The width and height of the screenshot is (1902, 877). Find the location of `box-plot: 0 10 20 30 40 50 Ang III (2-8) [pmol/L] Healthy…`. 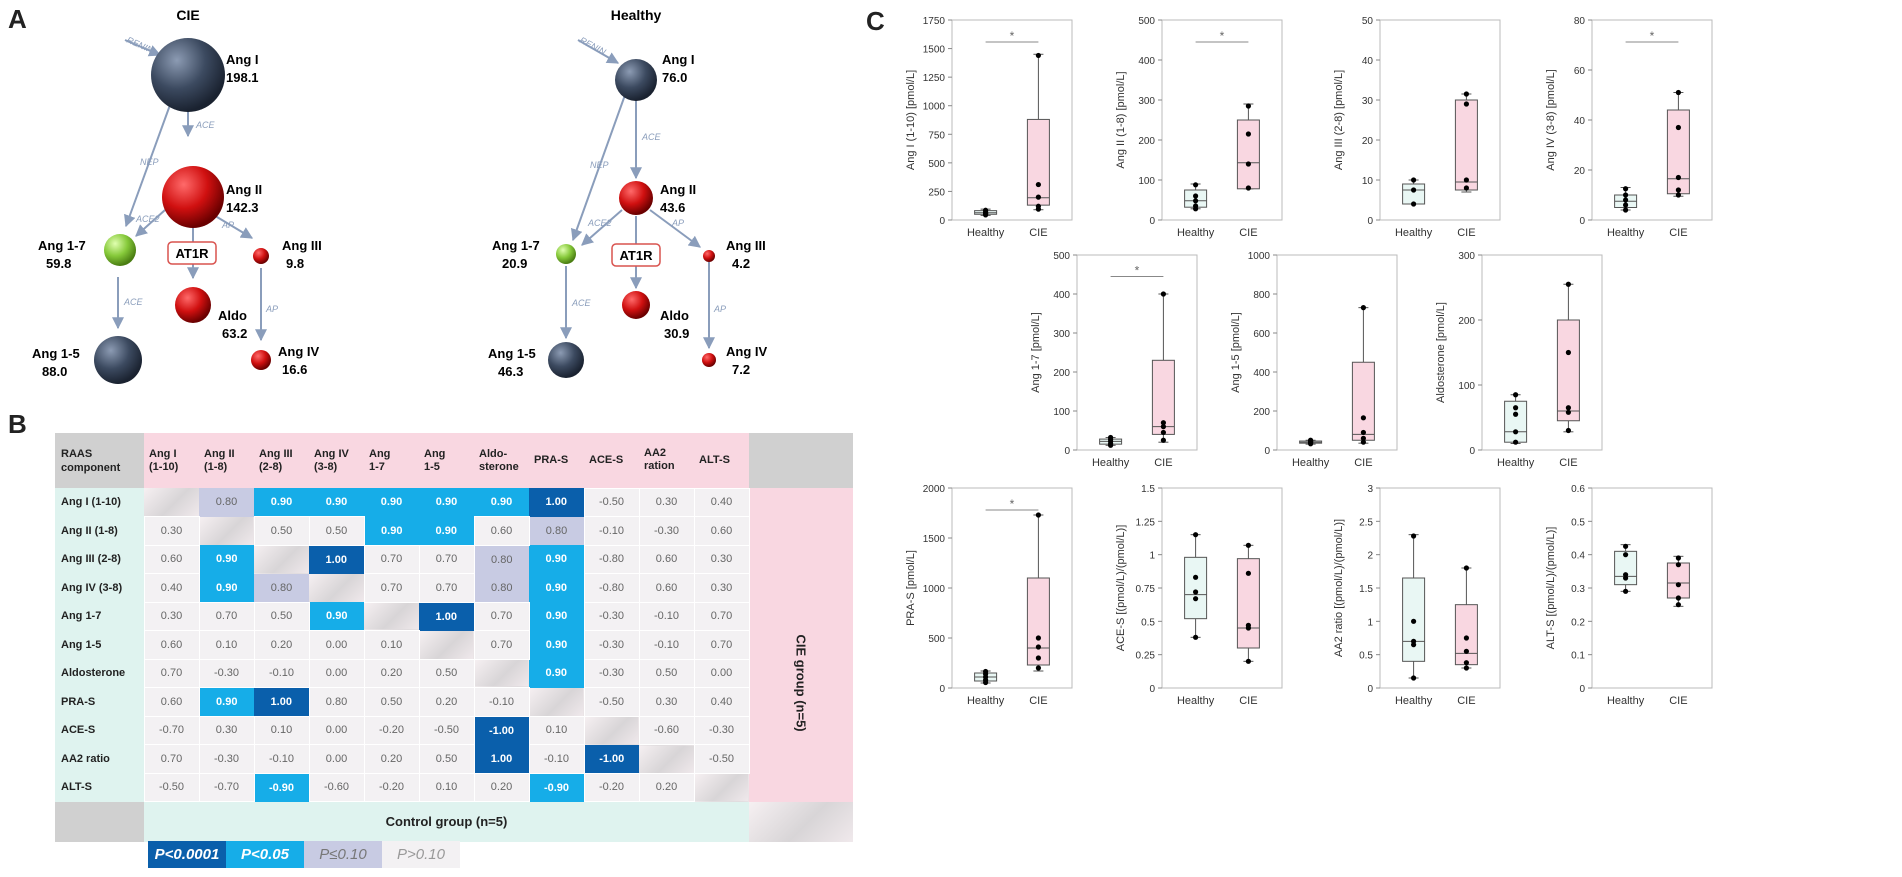

box-plot: 0 10 20 30 40 50 Ang III (2-8) [pmol/L] Healthy… is located at coordinates (1417, 127).